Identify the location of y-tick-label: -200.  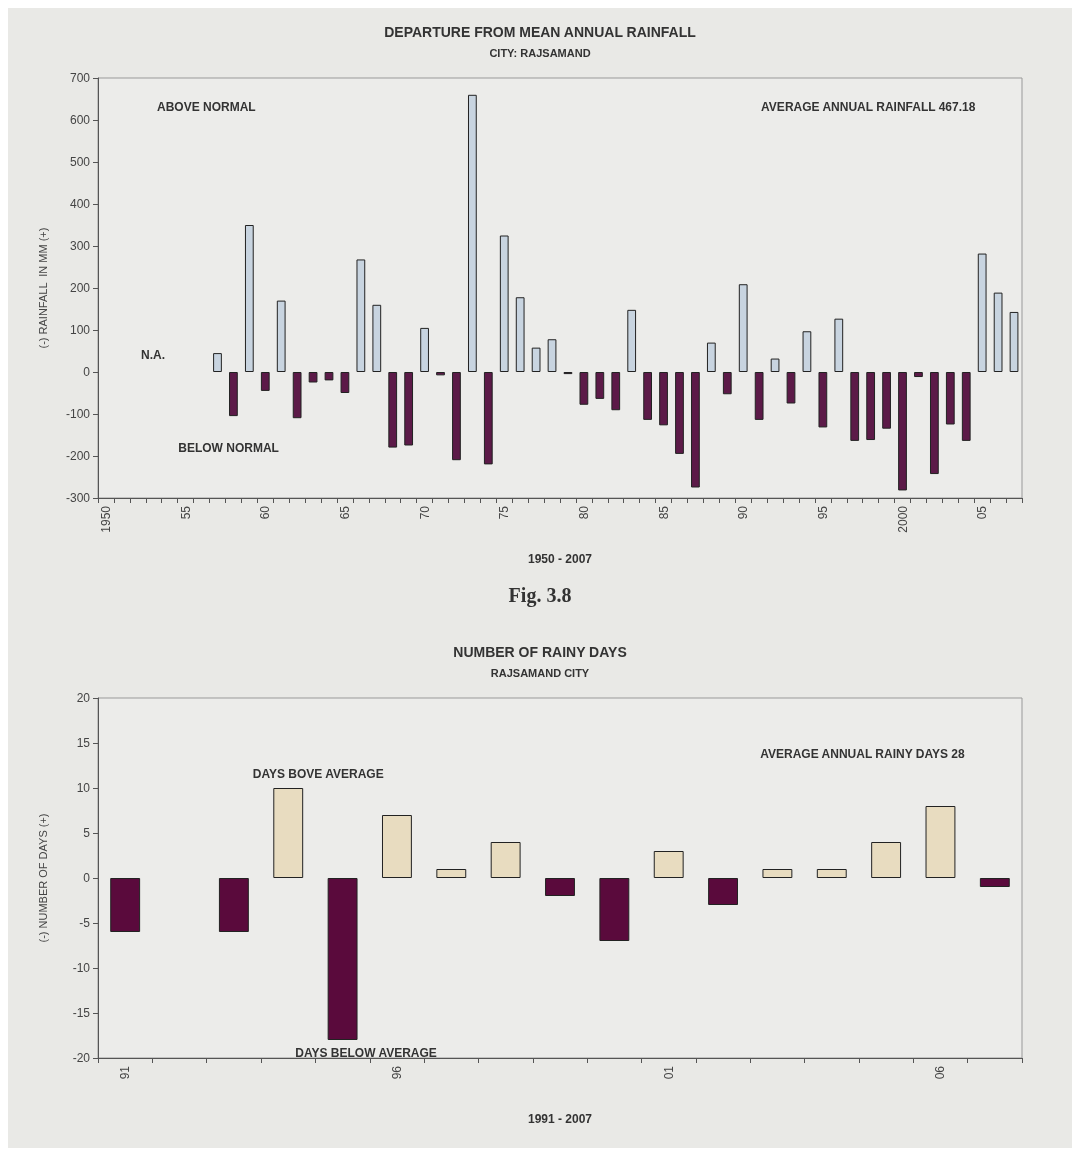
(78, 456).